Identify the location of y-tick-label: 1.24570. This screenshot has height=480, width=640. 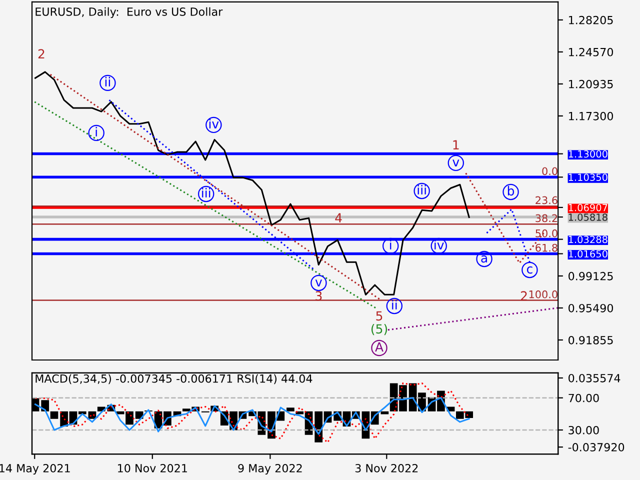
(591, 52).